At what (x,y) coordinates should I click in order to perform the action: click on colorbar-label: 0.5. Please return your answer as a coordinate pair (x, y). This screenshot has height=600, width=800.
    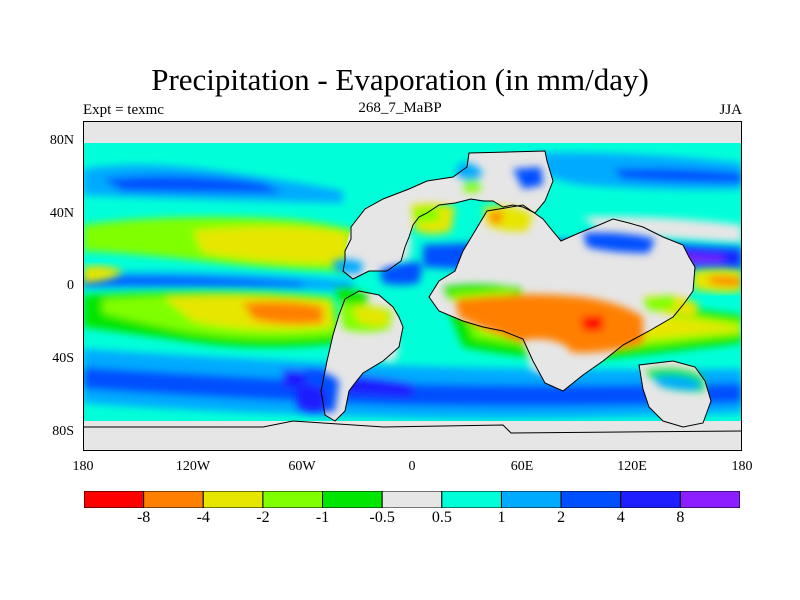
    Looking at the image, I should click on (442, 518).